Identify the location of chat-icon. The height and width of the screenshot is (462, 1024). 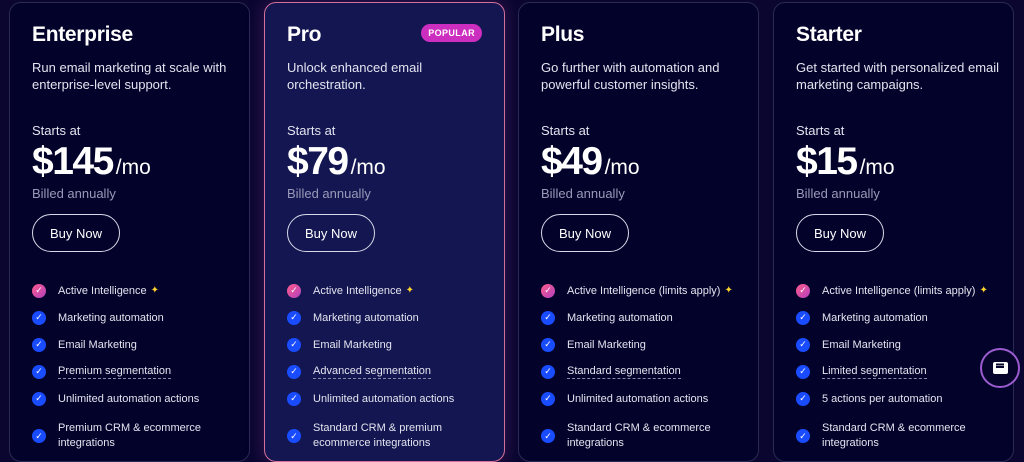
(1000, 368).